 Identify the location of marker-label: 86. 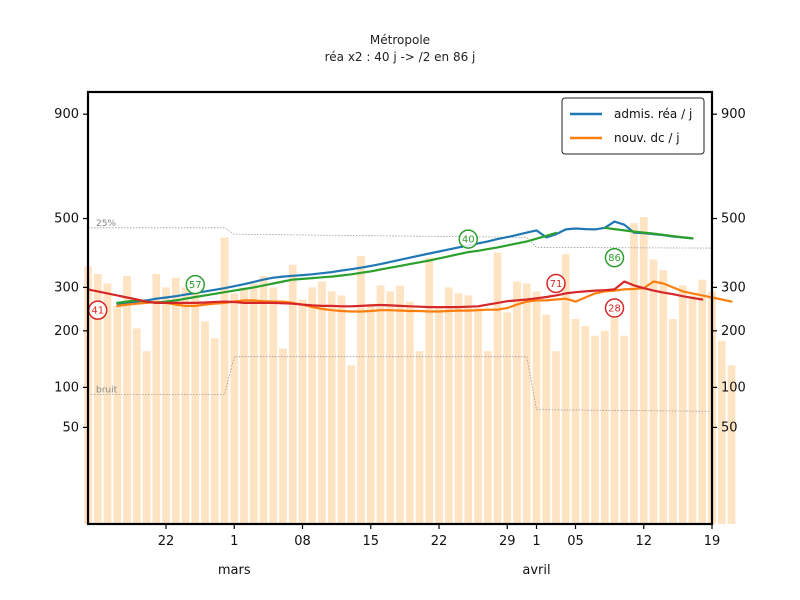
(614, 258).